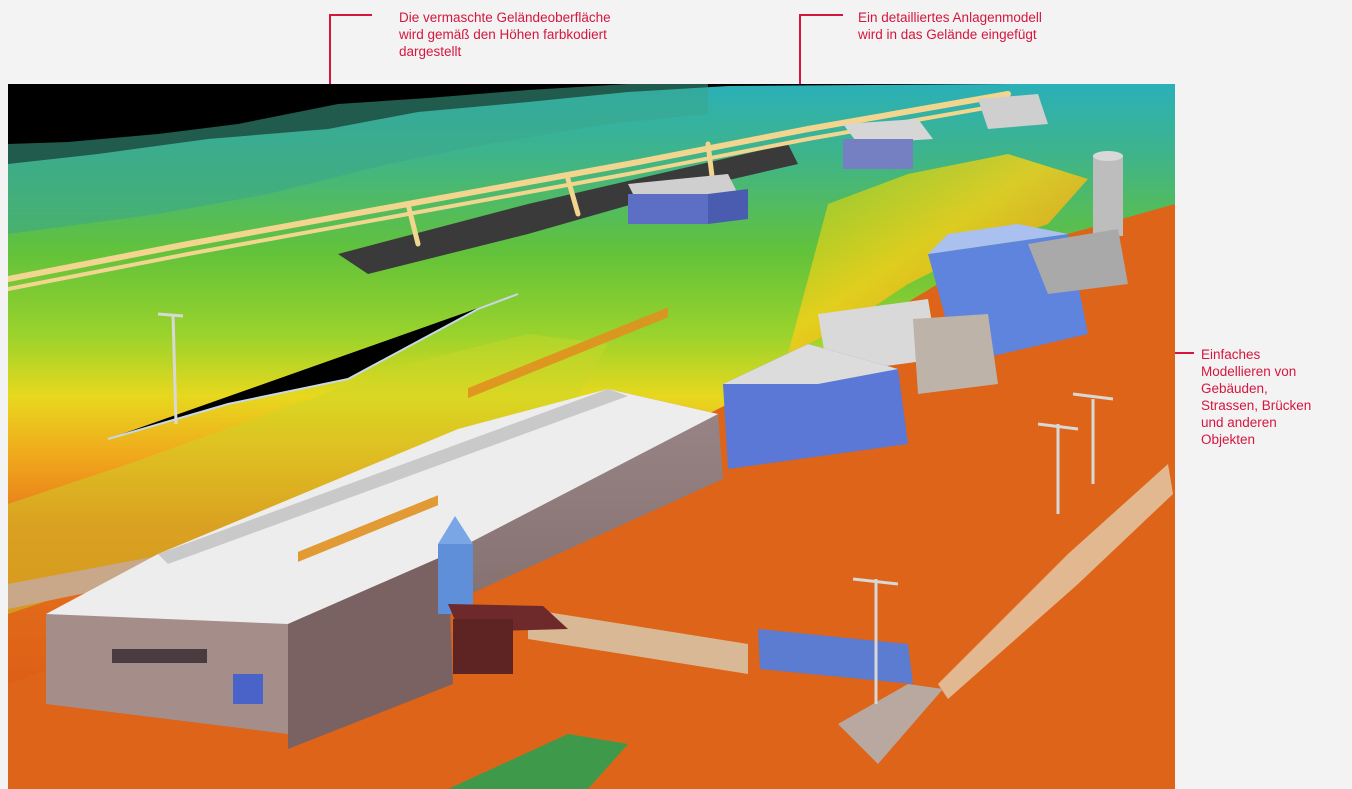 The image size is (1352, 789). I want to click on building-blue-front, so click(815, 406).